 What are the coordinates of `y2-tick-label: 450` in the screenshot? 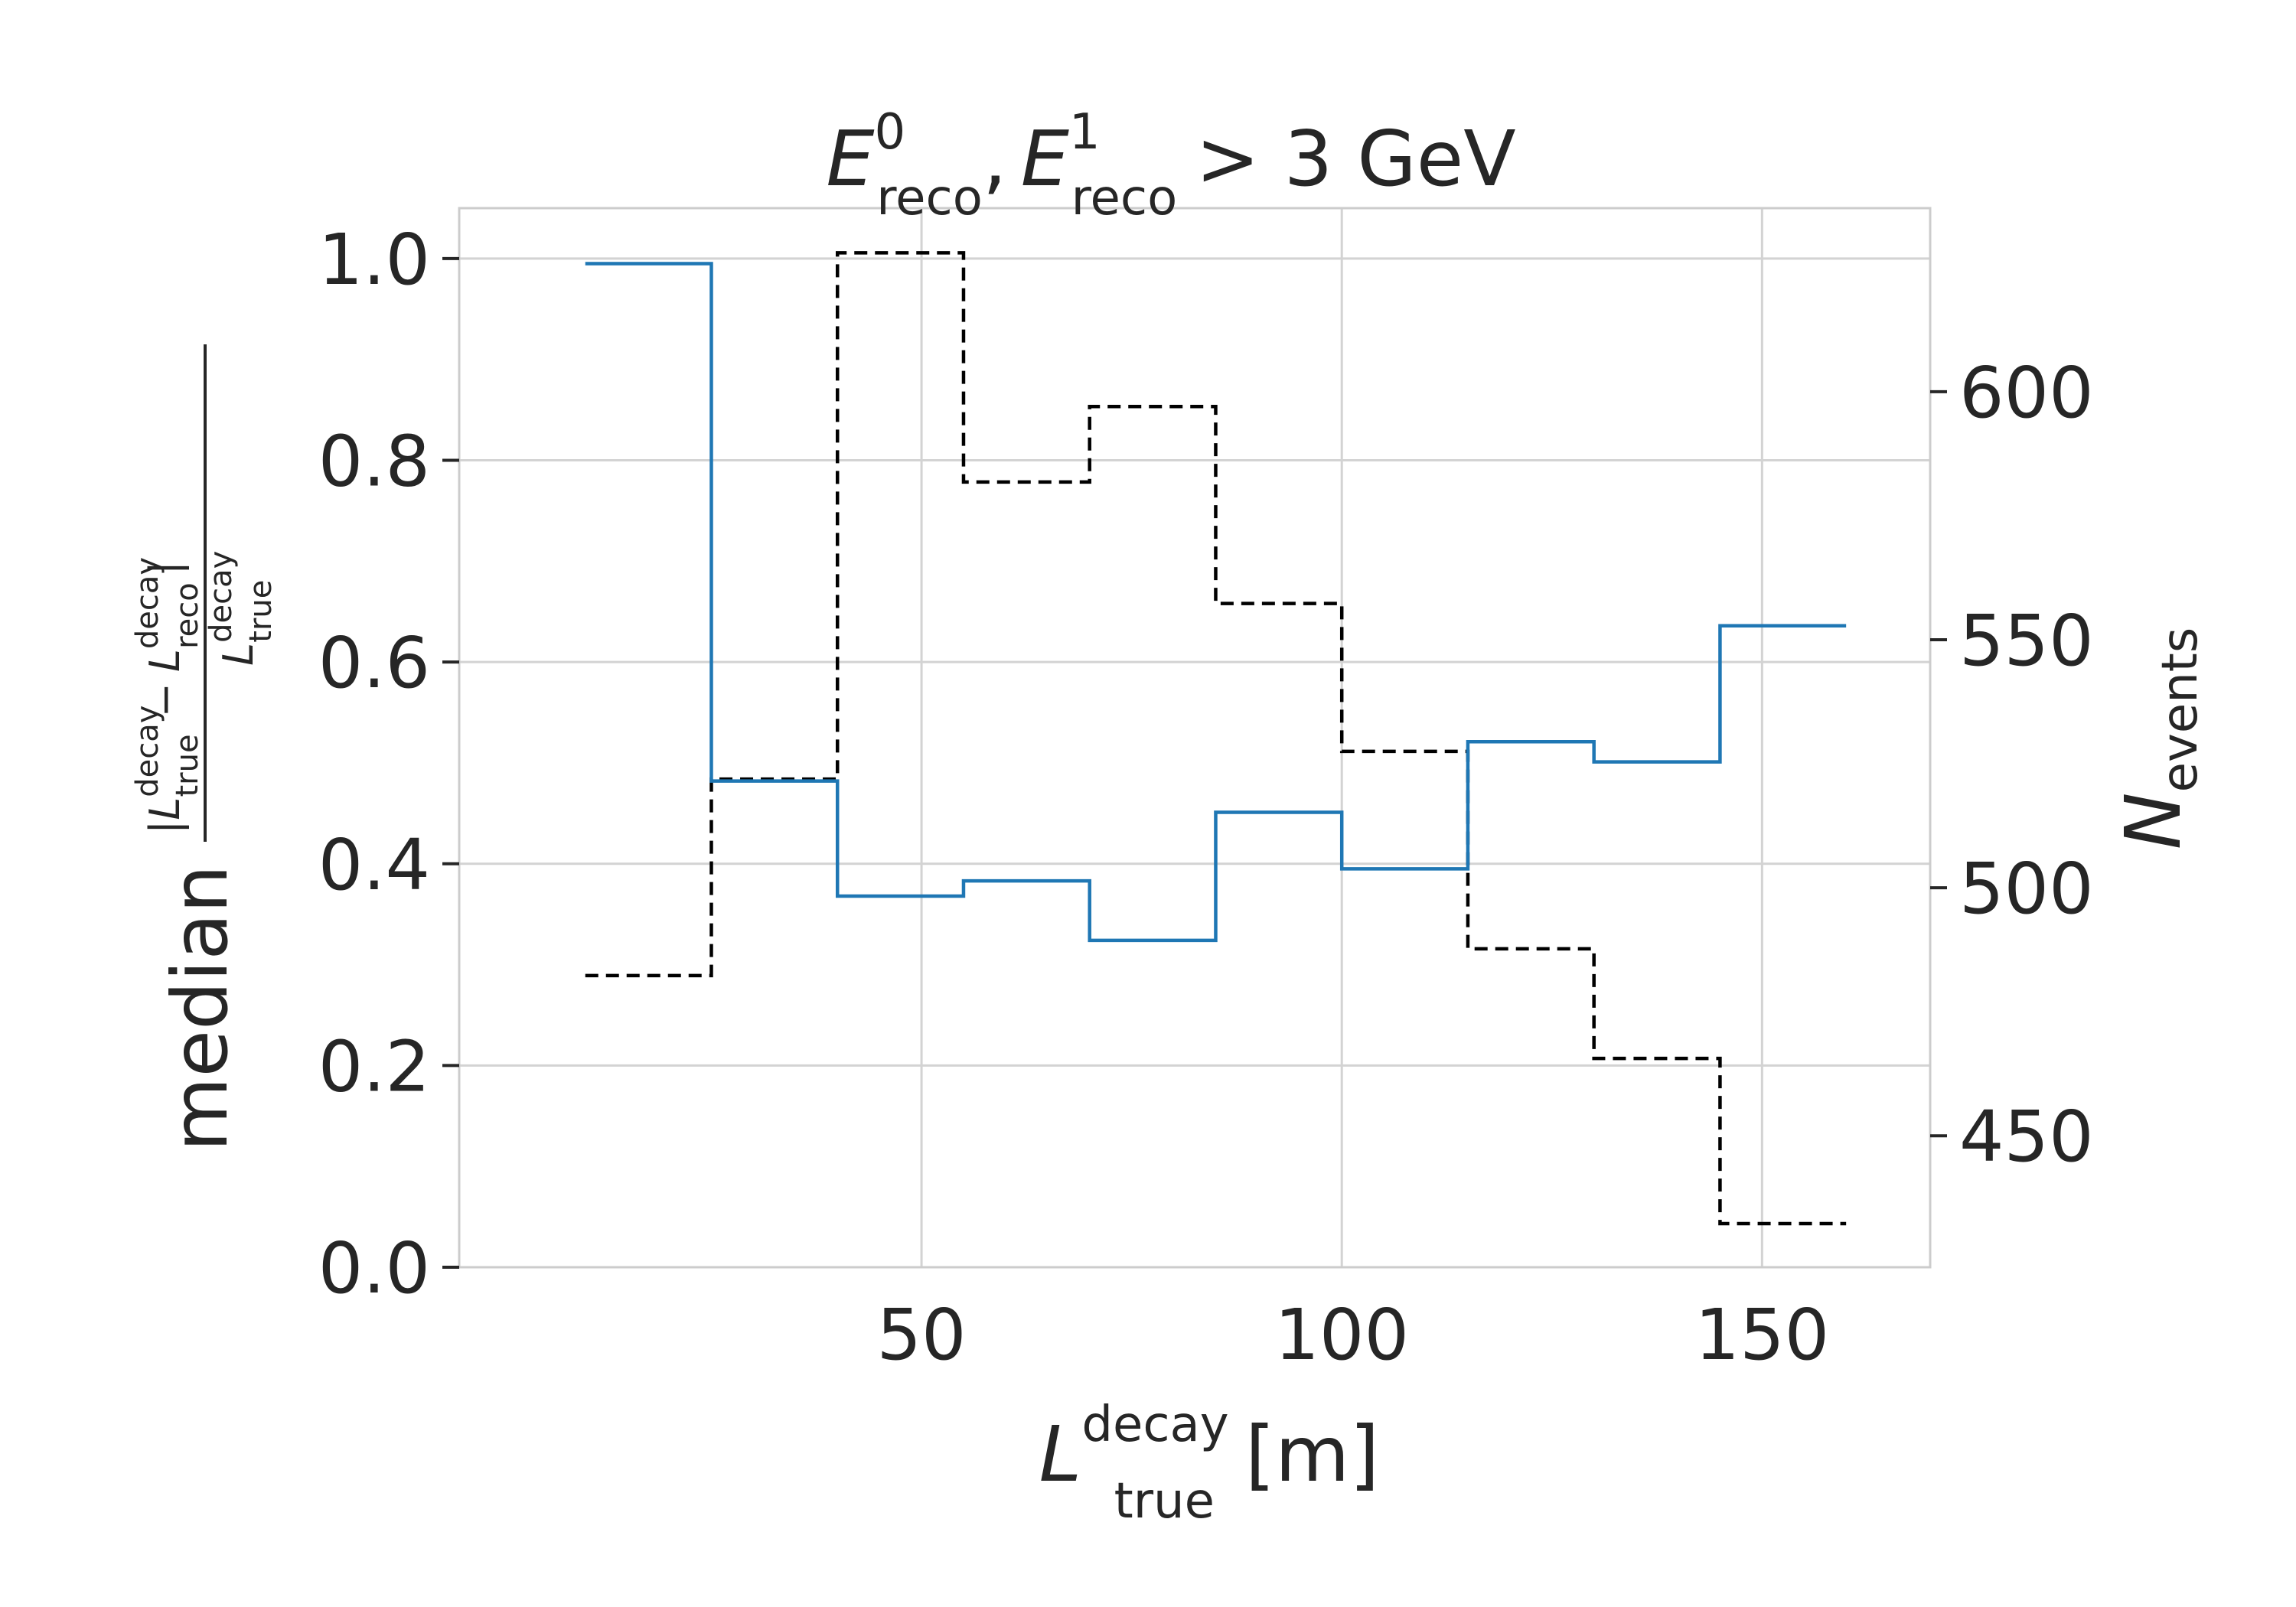 It's located at (2026, 1137).